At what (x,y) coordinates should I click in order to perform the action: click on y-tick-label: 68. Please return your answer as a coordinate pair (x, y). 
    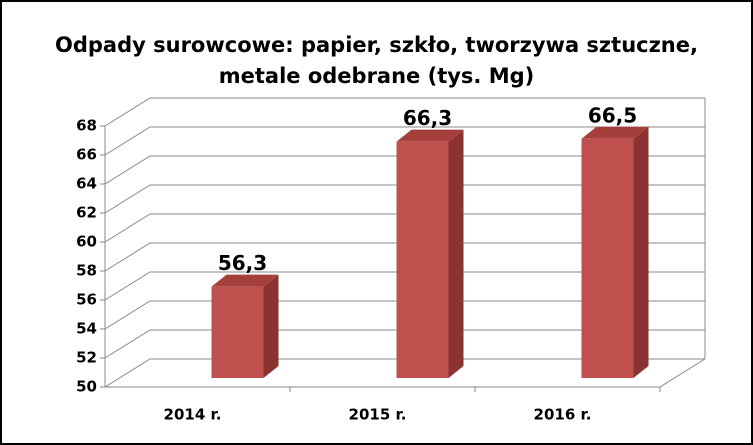
    Looking at the image, I should click on (86, 126).